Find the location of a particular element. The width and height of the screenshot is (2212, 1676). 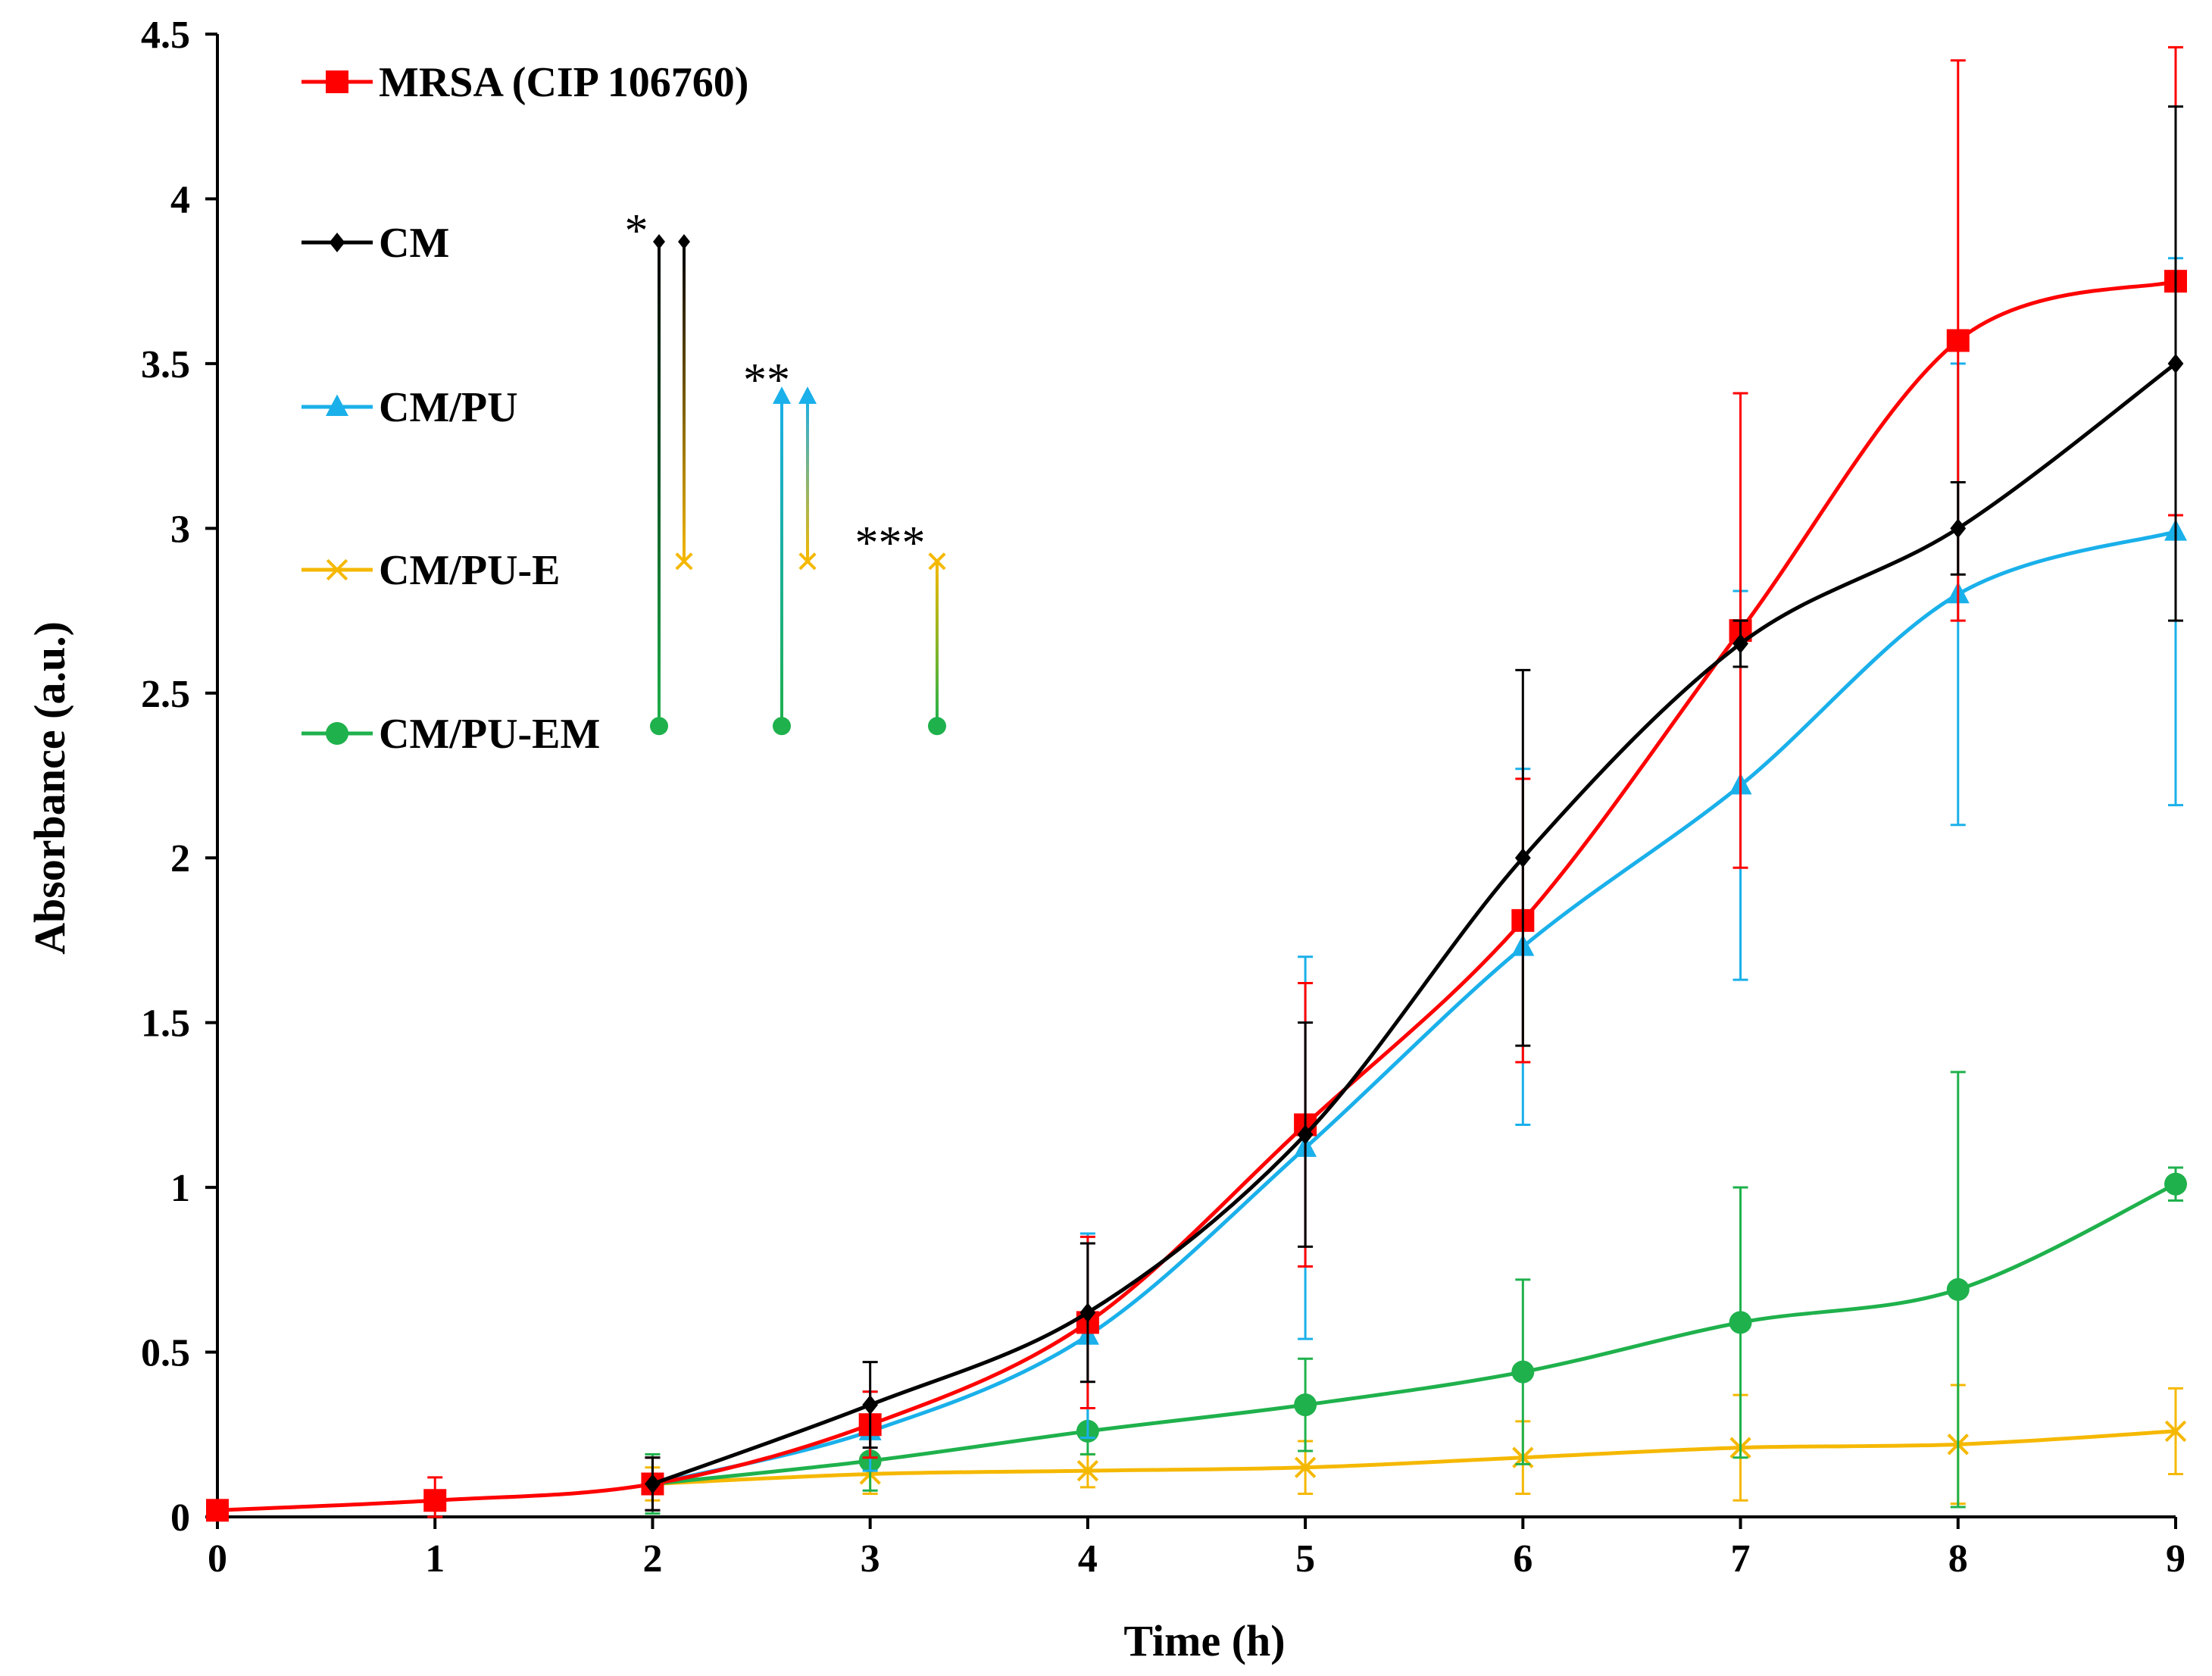

legend-entry-cm: CM is located at coordinates (375, 243).